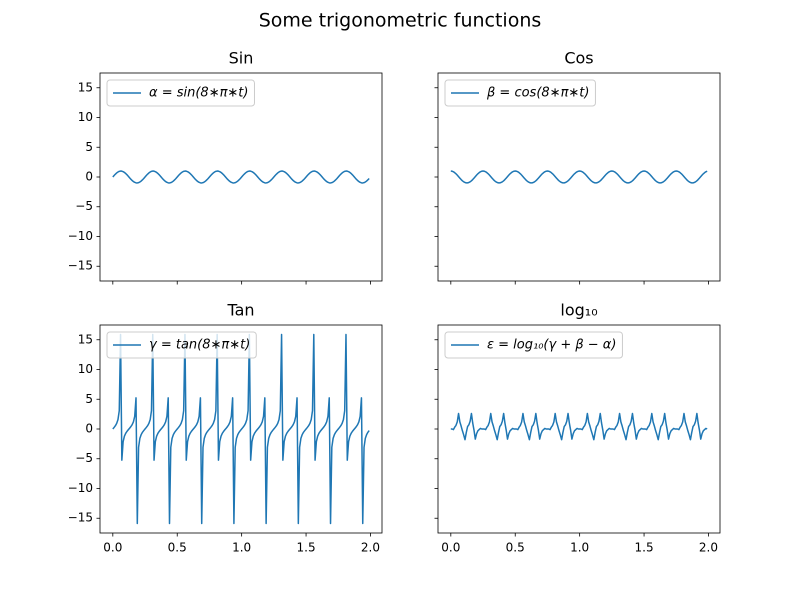 This screenshot has width=800, height=600. I want to click on legend-label: α = sin(8∗π∗t), so click(198, 93).